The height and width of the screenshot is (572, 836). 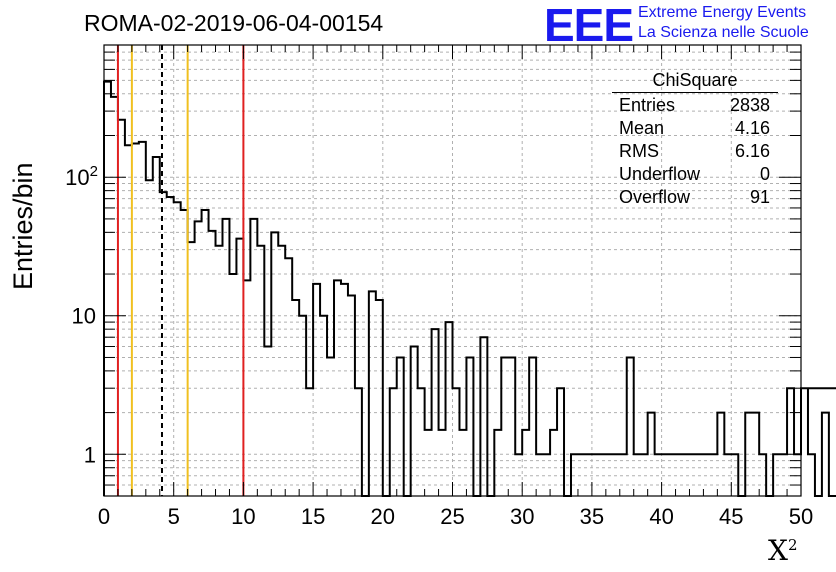 What do you see at coordinates (84, 316) in the screenshot?
I see `y-tick-label: 10` at bounding box center [84, 316].